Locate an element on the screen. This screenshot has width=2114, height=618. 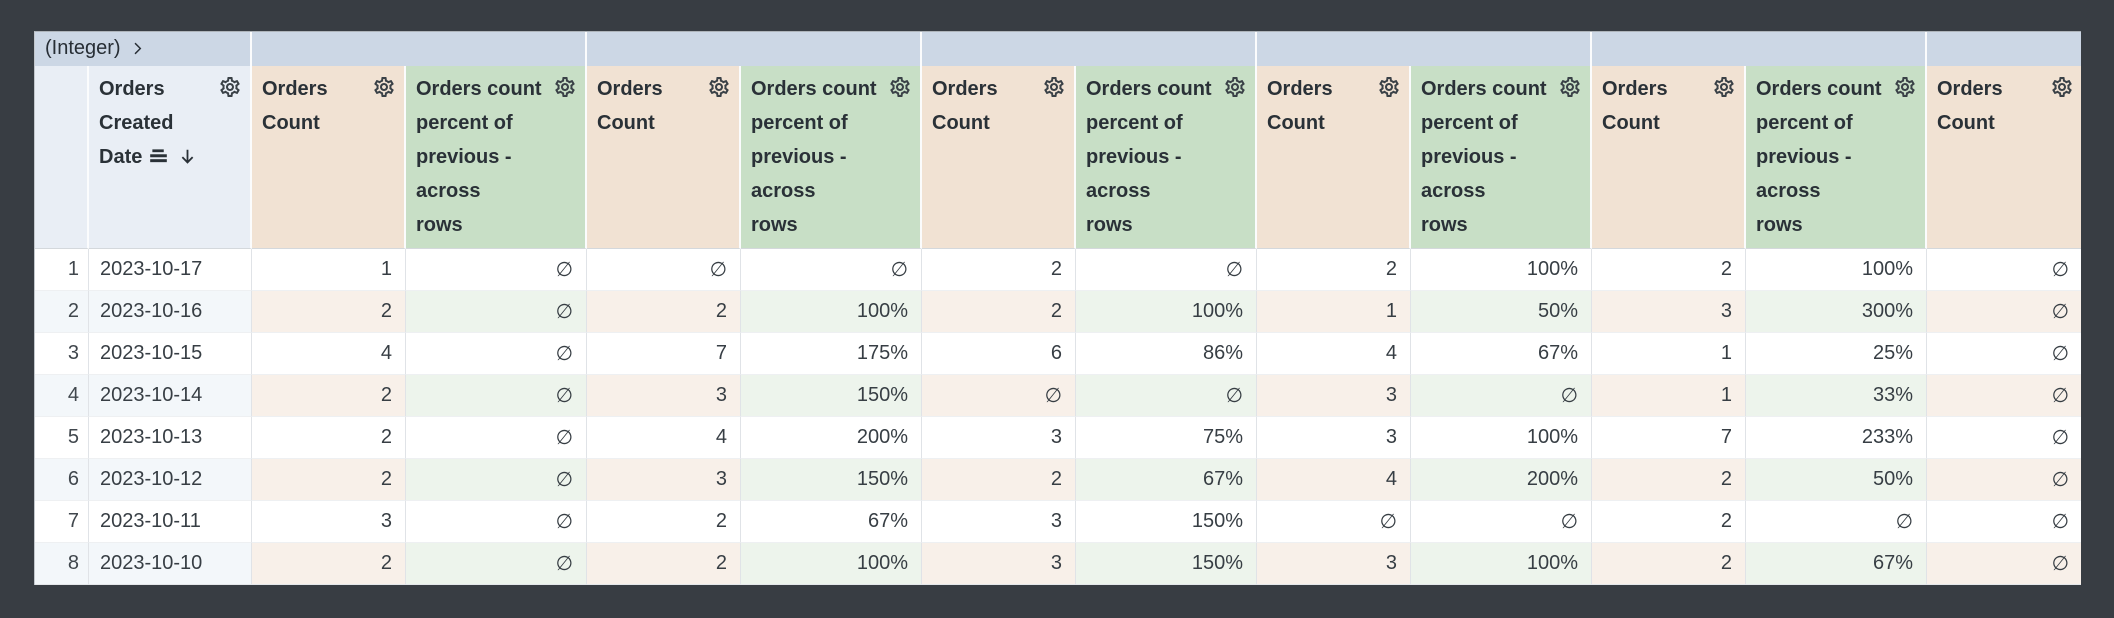
cell-orders_created_date: 2023-10-10 is located at coordinates (170, 564).